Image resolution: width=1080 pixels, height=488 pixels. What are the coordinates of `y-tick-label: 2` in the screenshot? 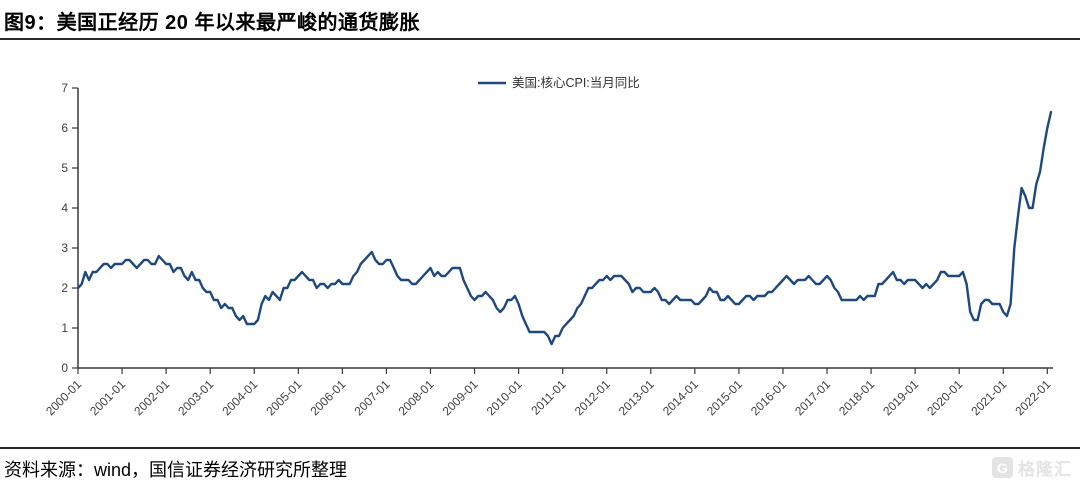 It's located at (64, 288).